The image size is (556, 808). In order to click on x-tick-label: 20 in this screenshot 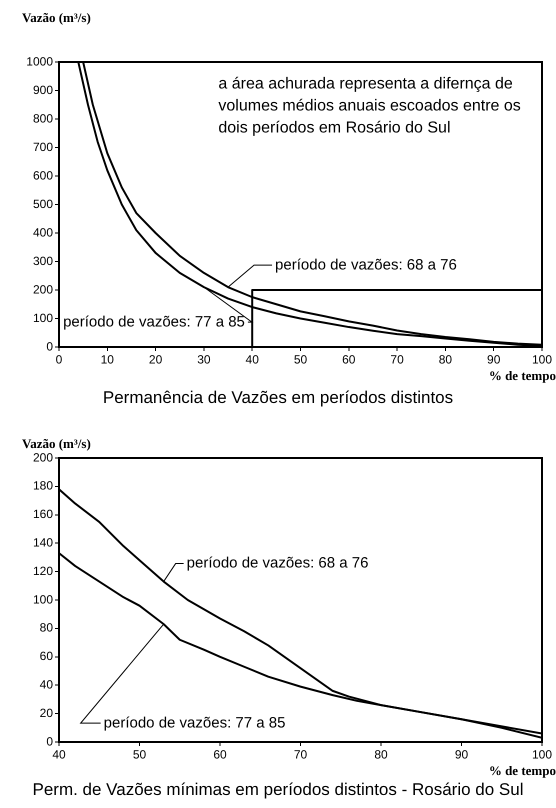, I will do `click(155, 359)`.